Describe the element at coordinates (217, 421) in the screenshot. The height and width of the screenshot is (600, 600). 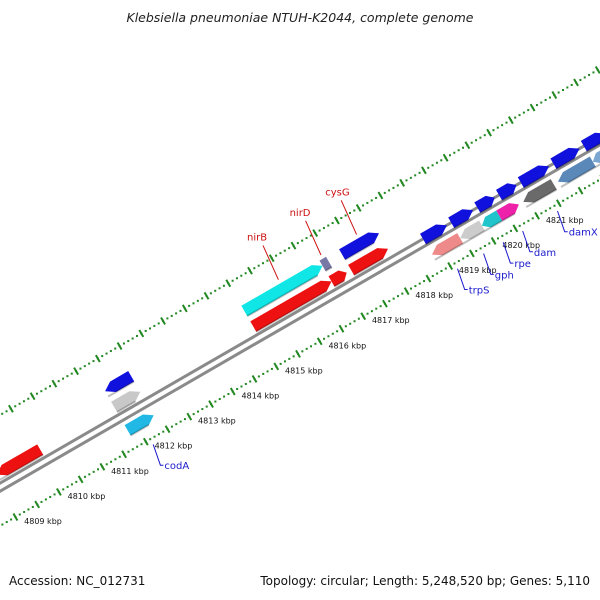
I see `tick-label: 4813 kbp` at that location.